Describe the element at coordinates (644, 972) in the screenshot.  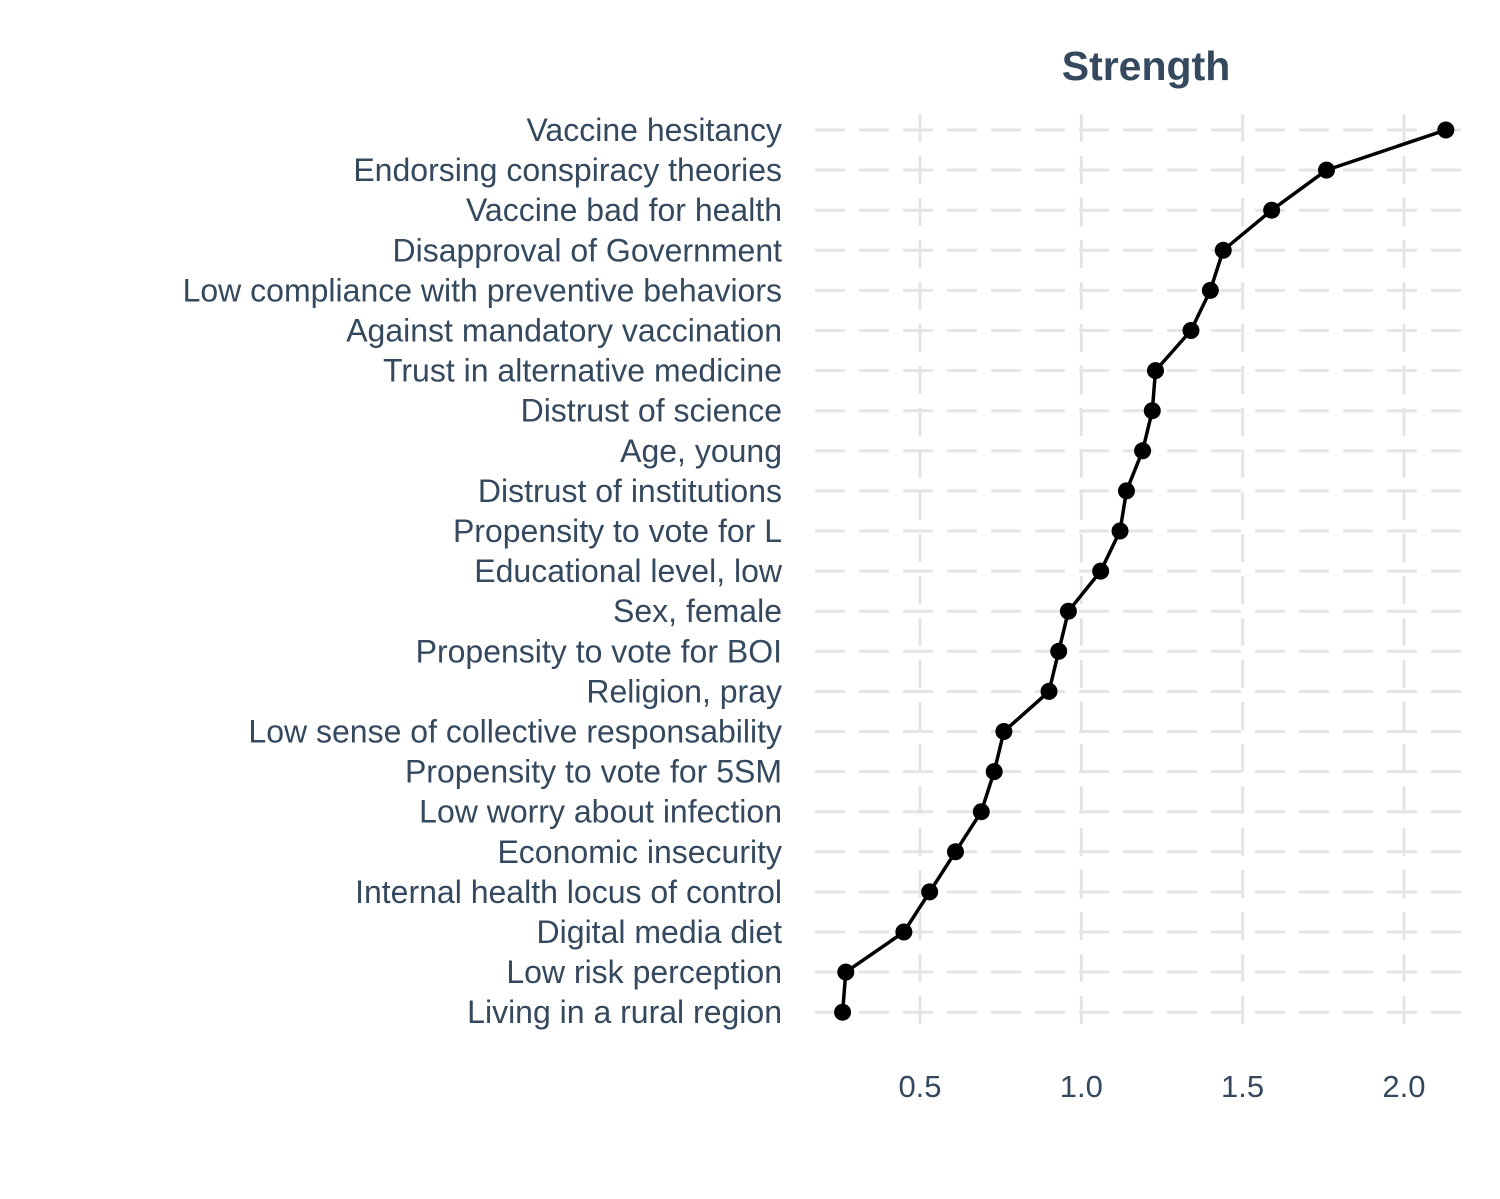
I see `y-axis-label: Low risk perception` at that location.